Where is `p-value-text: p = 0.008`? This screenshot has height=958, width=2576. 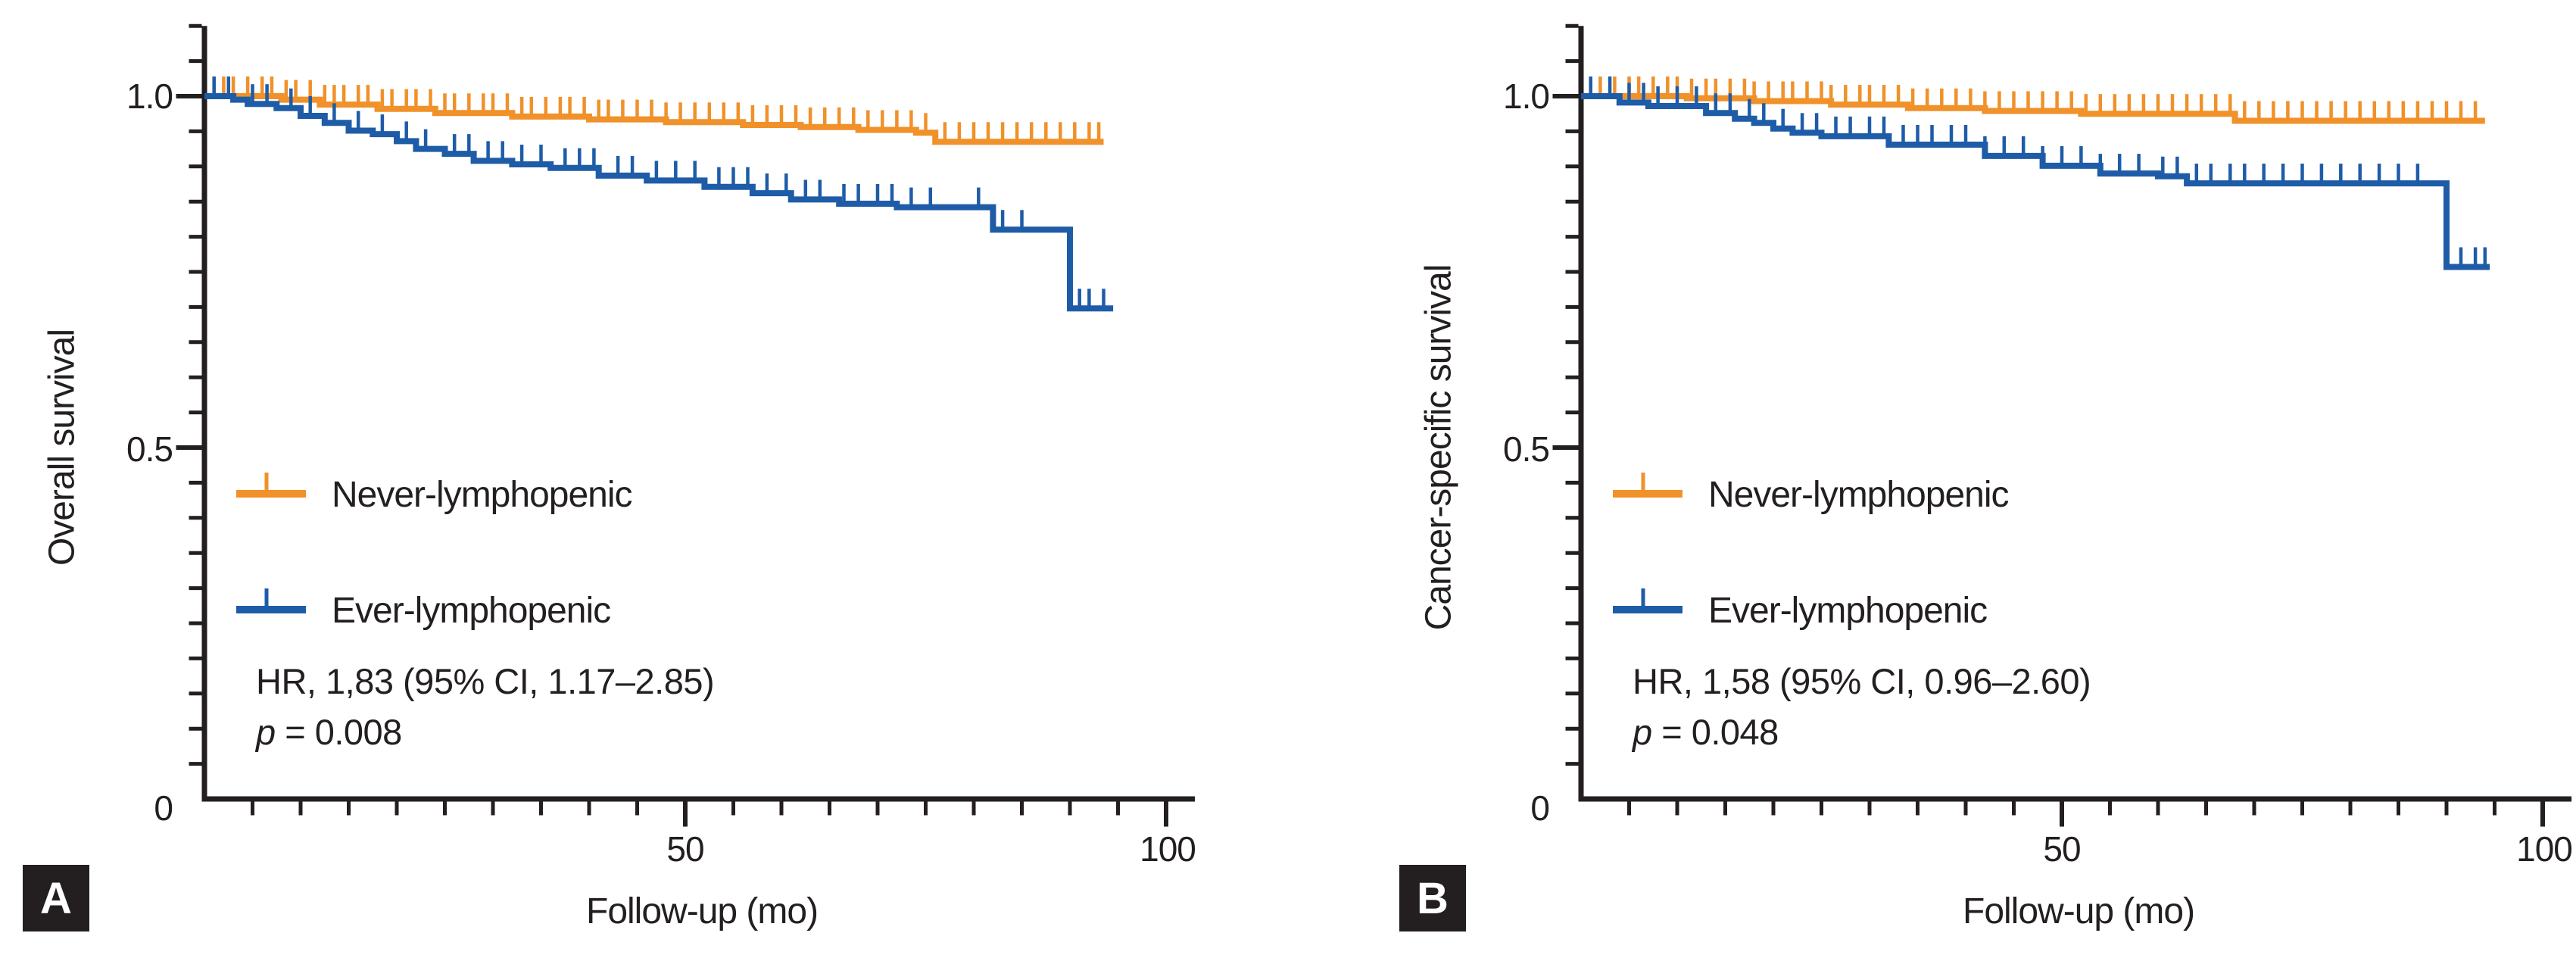 p-value-text: p = 0.008 is located at coordinates (329, 732).